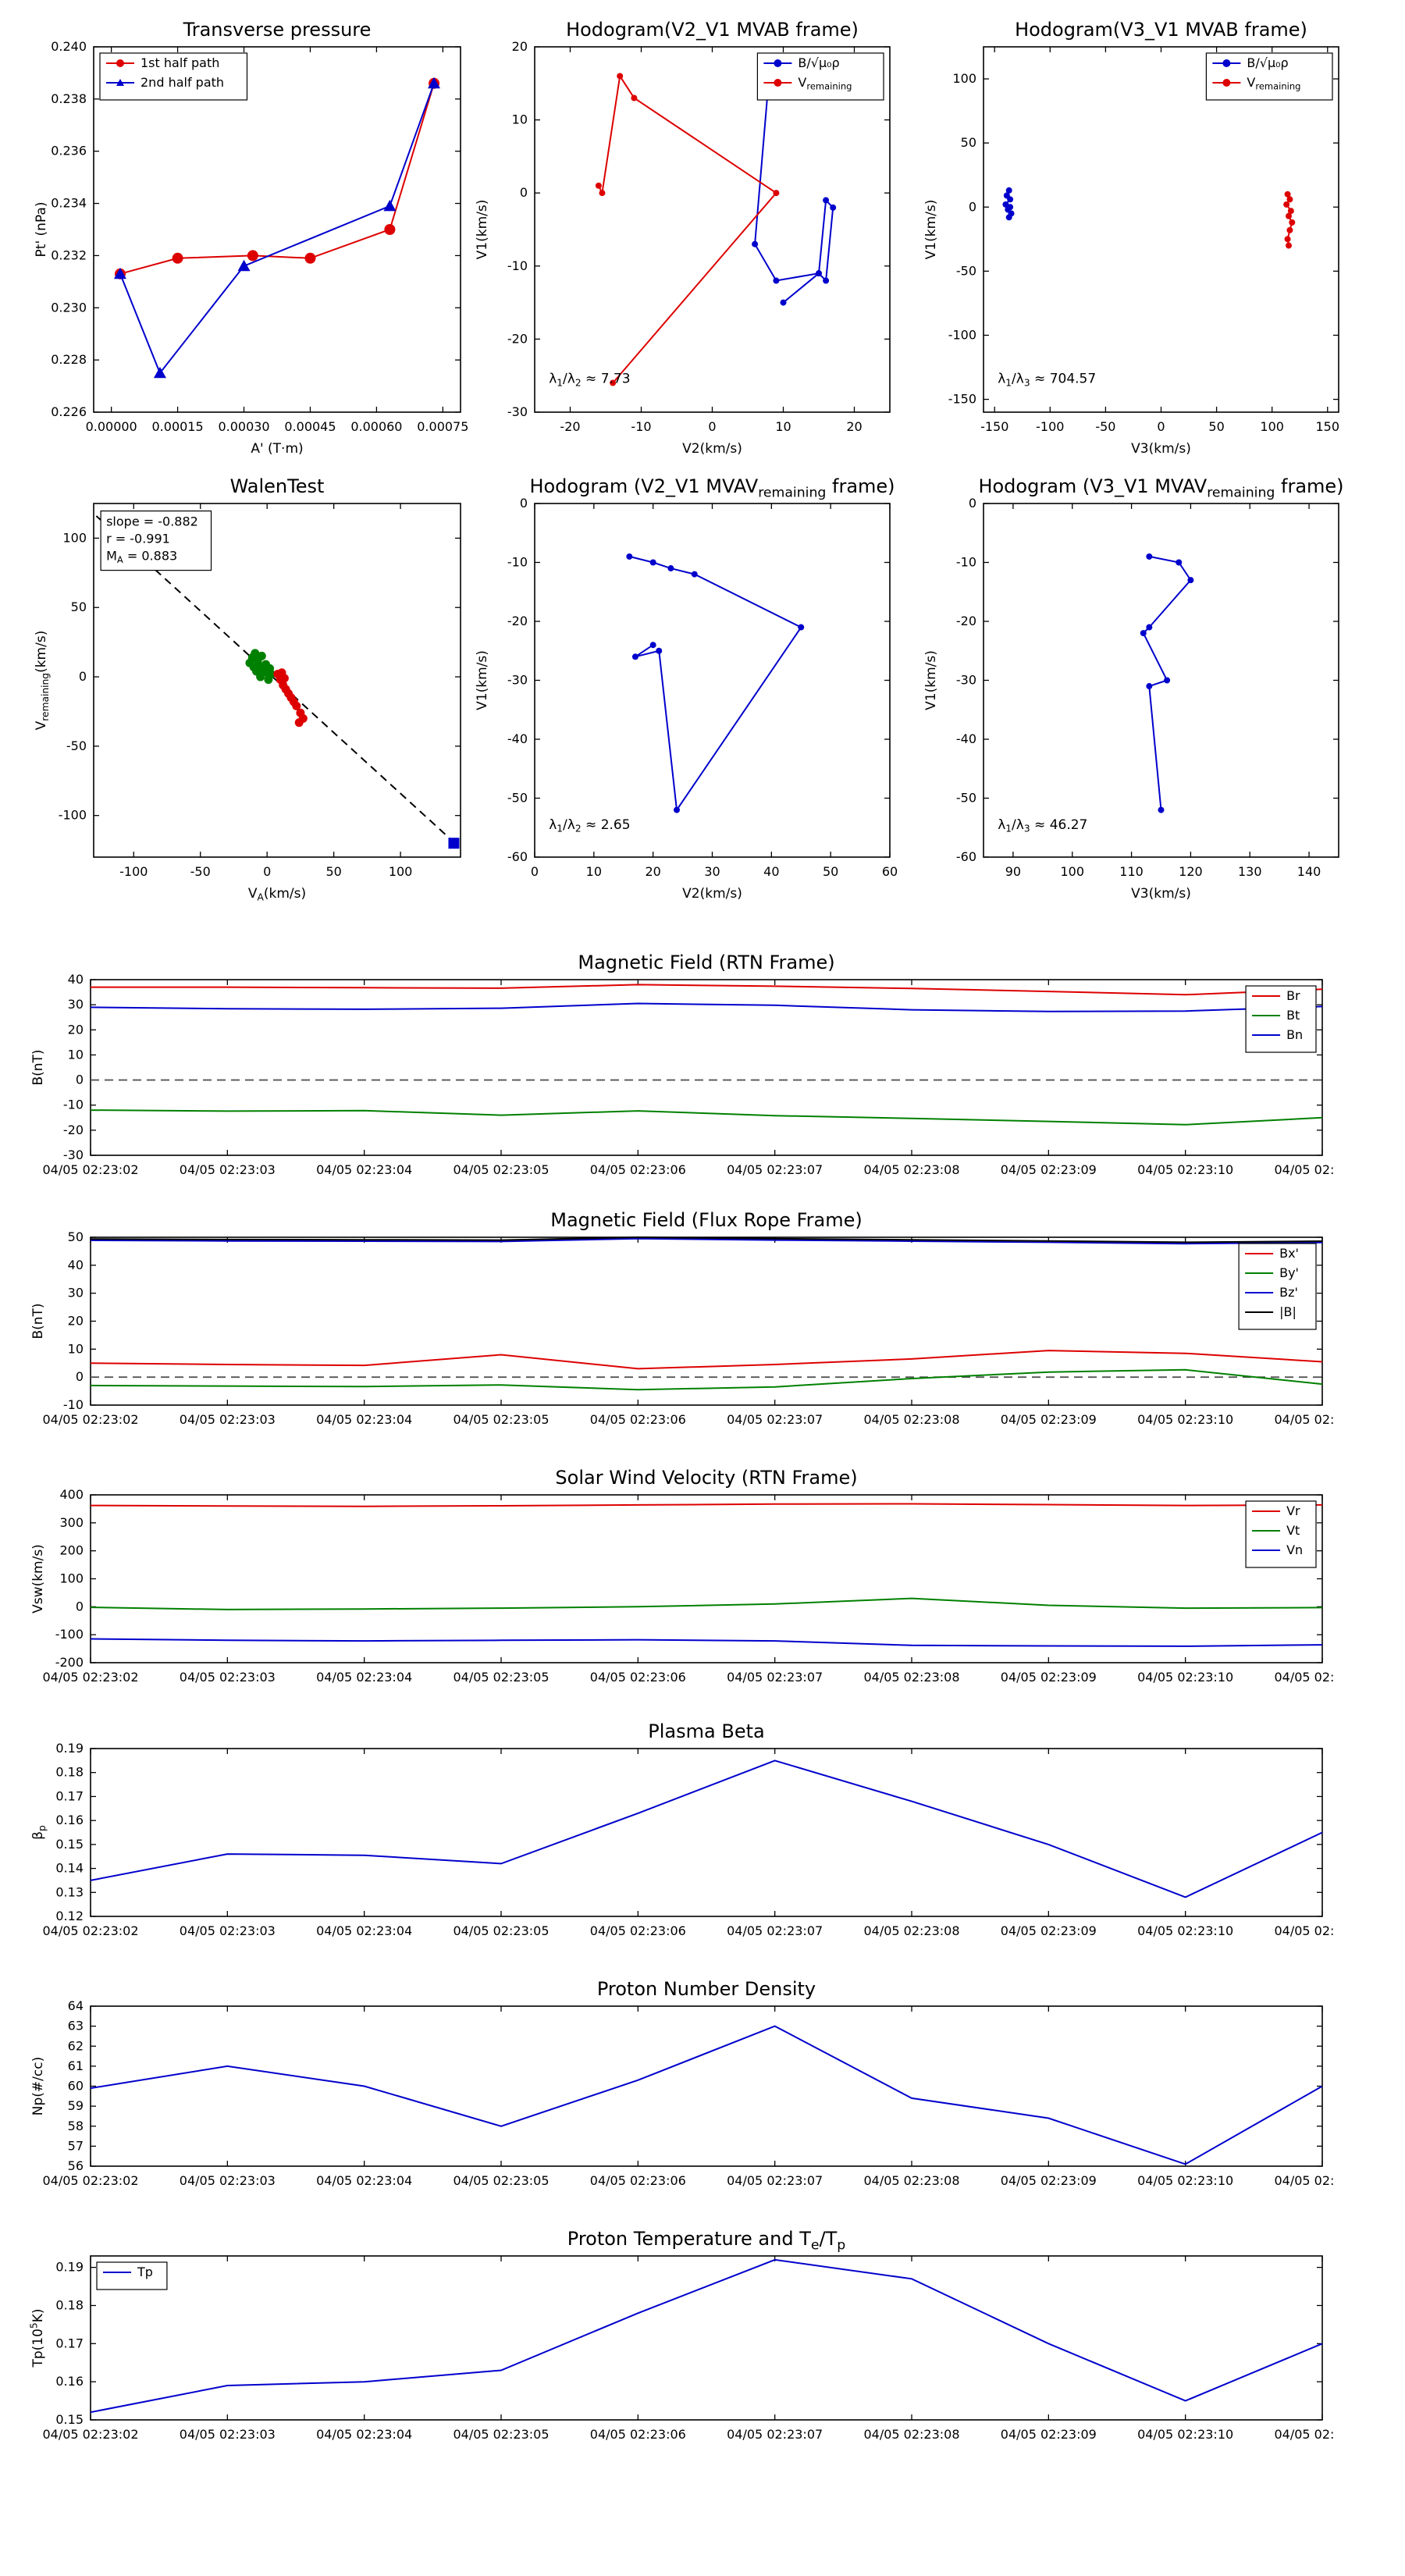 This screenshot has width=1405, height=2576. Describe the element at coordinates (517, 680) in the screenshot. I see `svg-text: -30` at that location.